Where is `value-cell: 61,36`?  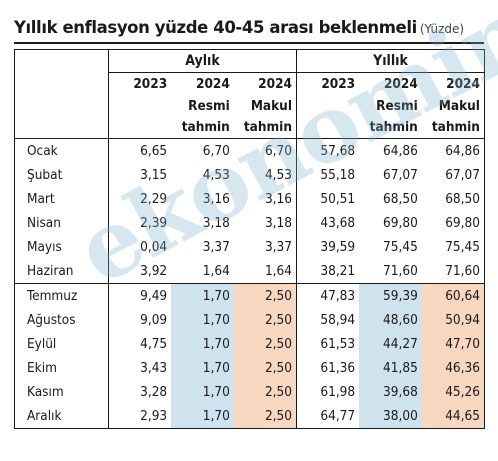
value-cell: 61,36 is located at coordinates (338, 368).